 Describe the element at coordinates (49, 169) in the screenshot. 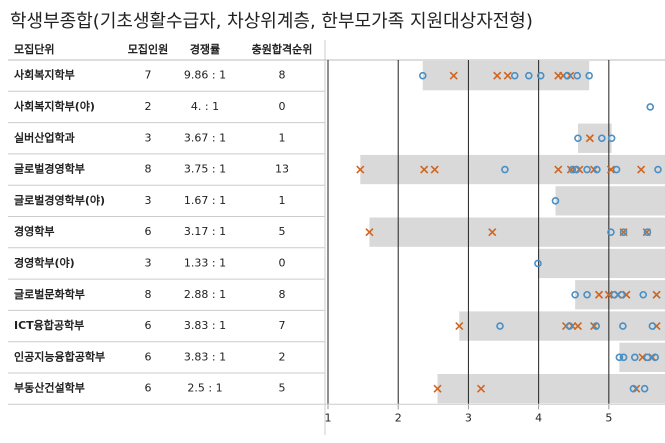

I see `row-label: 글로벌경영학부` at that location.